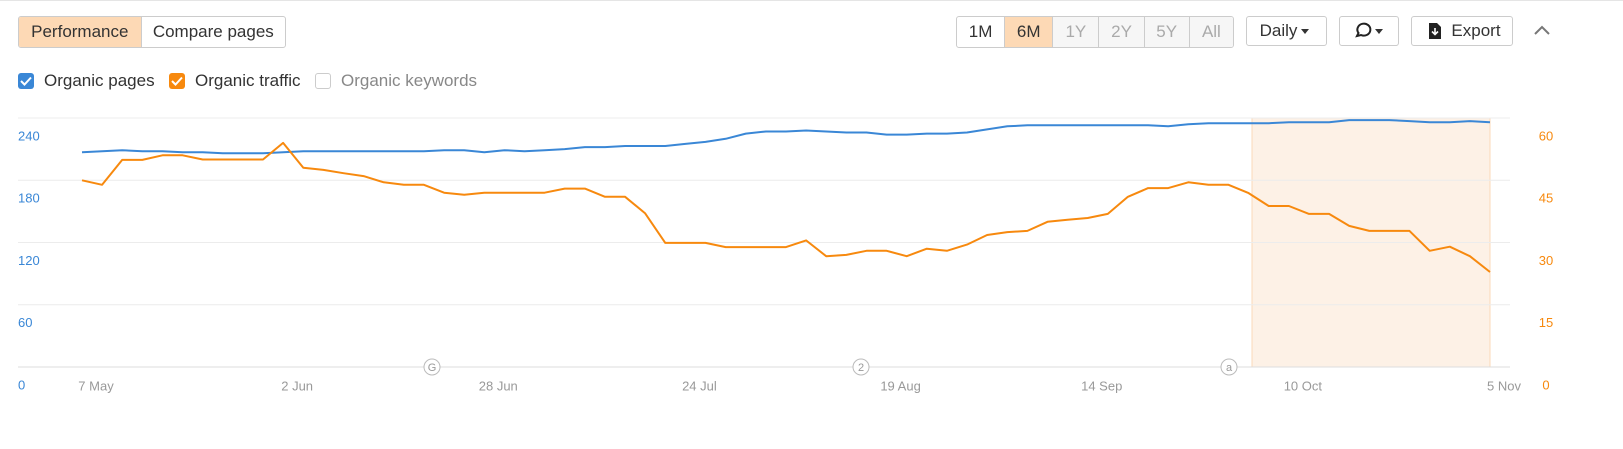  I want to click on tab: Compare pages, so click(213, 31).